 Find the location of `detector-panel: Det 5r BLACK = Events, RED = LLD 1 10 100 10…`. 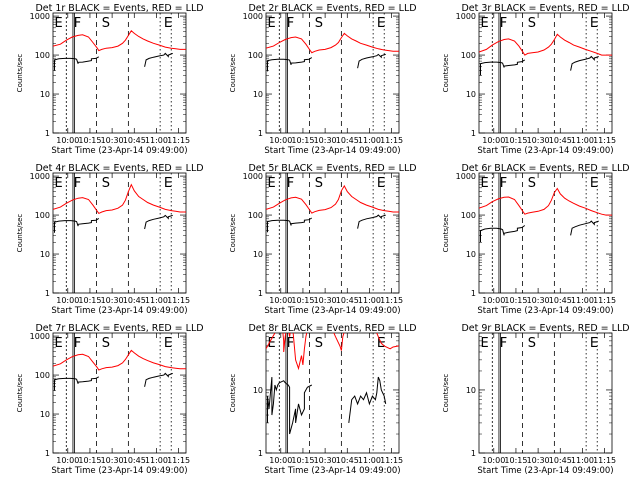

detector-panel: Det 5r BLACK = Events, RED = LLD 1 10 100 10… is located at coordinates (323, 239).